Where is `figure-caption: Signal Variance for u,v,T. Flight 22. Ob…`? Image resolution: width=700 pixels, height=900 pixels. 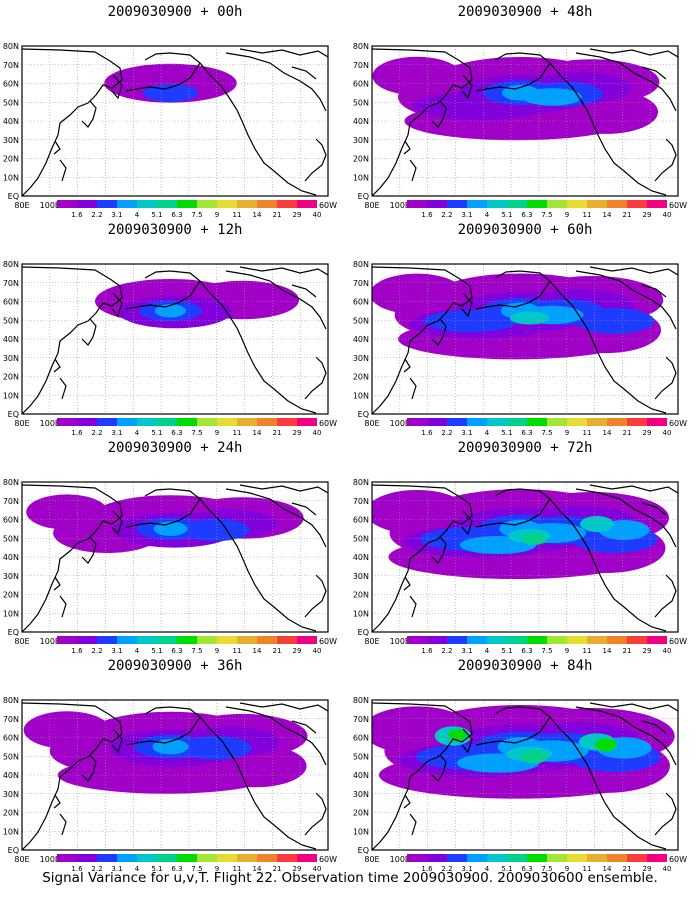 figure-caption: Signal Variance for u,v,T. Flight 22. Ob… is located at coordinates (350, 878).